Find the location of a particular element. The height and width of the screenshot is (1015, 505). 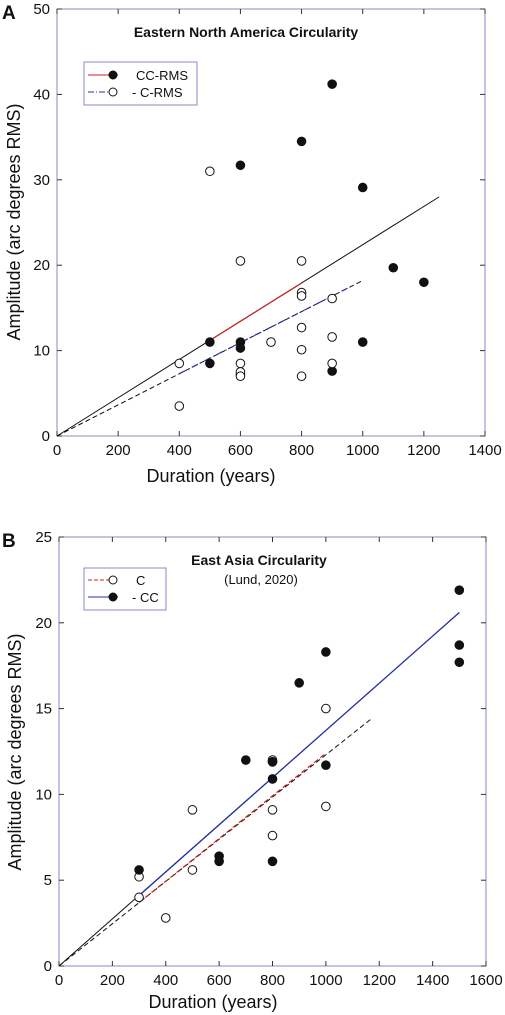

b-y-tick-label: 25 is located at coordinates (43, 537).